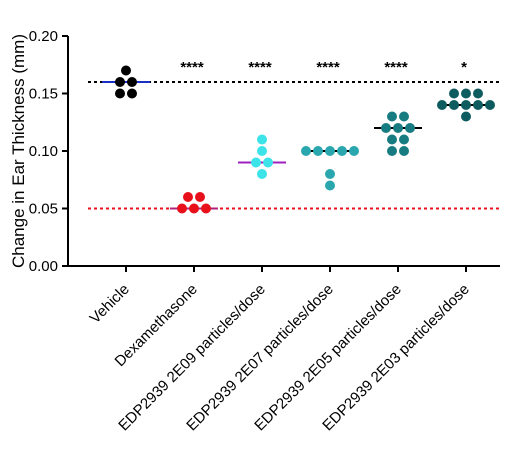  What do you see at coordinates (110, 304) in the screenshot?
I see `x-tick-label: Vehicle` at bounding box center [110, 304].